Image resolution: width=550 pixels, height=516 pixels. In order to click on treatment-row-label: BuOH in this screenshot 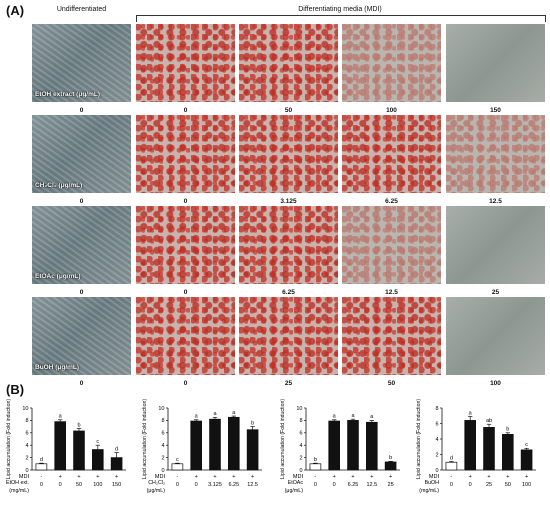, I will do `click(432, 483)`.